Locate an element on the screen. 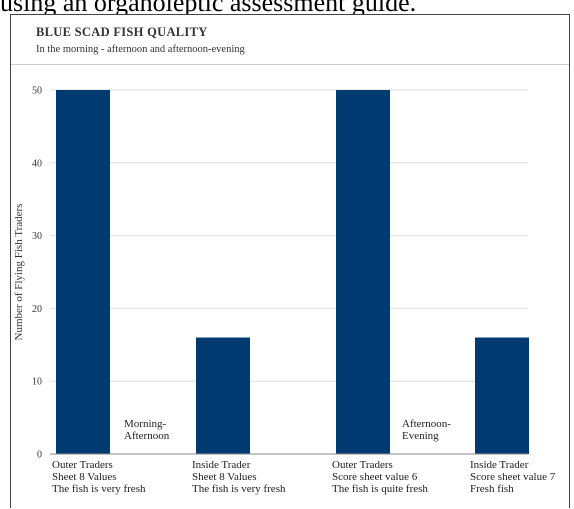 The height and width of the screenshot is (509, 574). y-tick-label: 20 is located at coordinates (37, 309).